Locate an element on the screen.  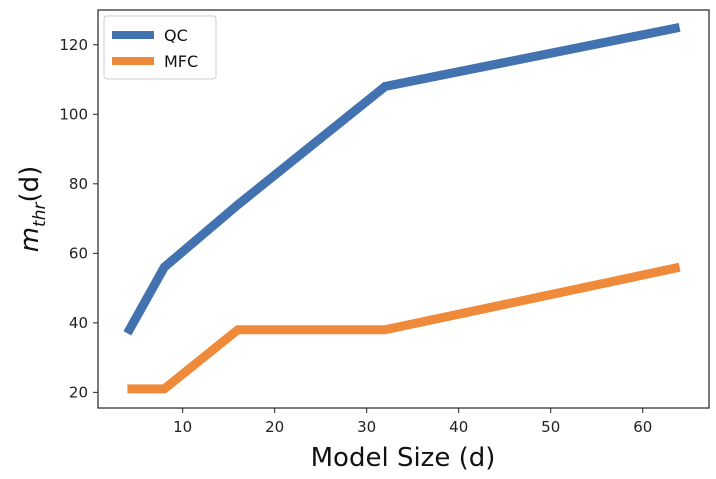
y-axis-ticks: 20 40 60 80 100 120 is located at coordinates (78, 218).